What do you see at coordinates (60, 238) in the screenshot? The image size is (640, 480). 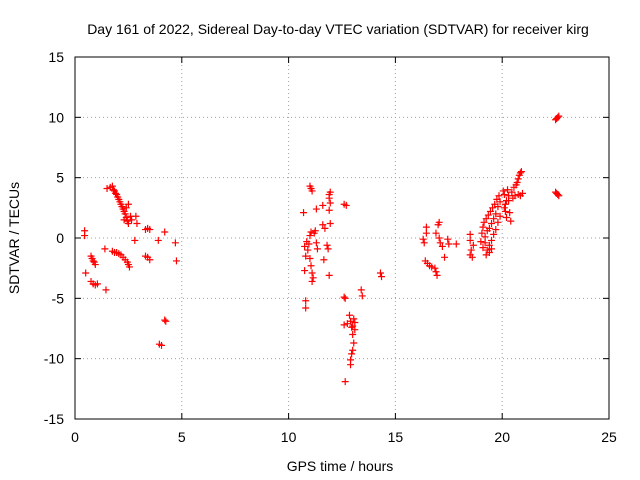 I see `y-tick-label: 0` at bounding box center [60, 238].